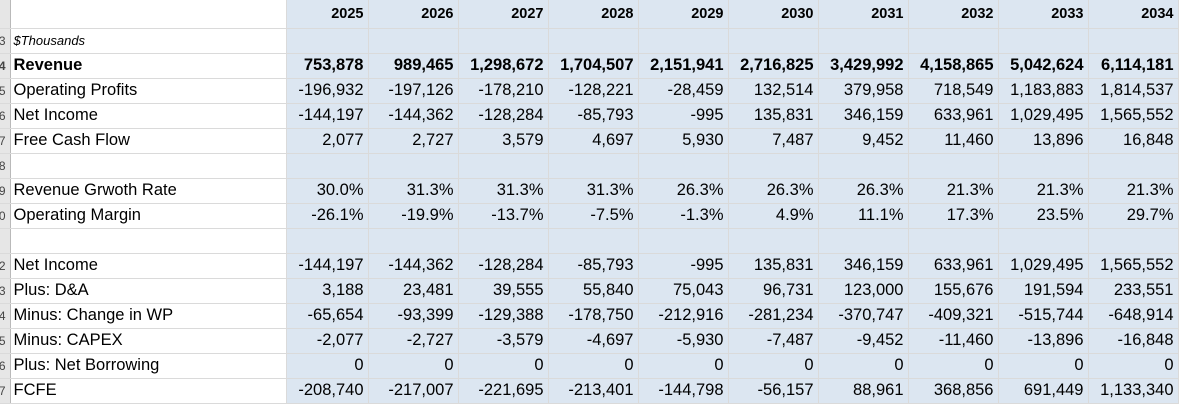  What do you see at coordinates (863, 216) in the screenshot?
I see `value-cell: 11.1%` at bounding box center [863, 216].